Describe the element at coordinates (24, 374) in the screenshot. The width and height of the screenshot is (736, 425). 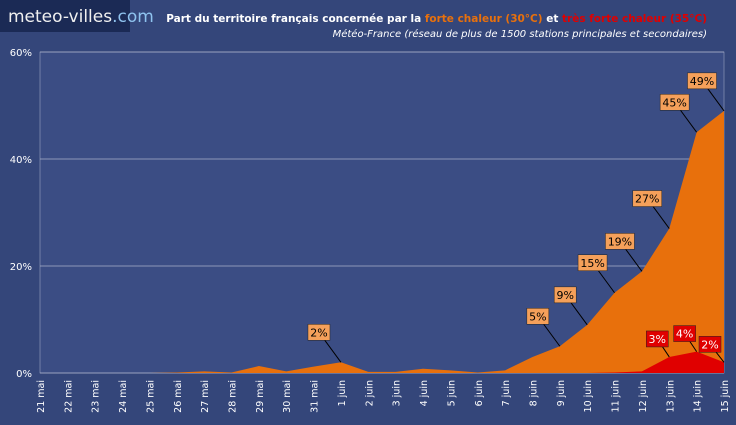
I see `y-tick-label: 0%` at that location.